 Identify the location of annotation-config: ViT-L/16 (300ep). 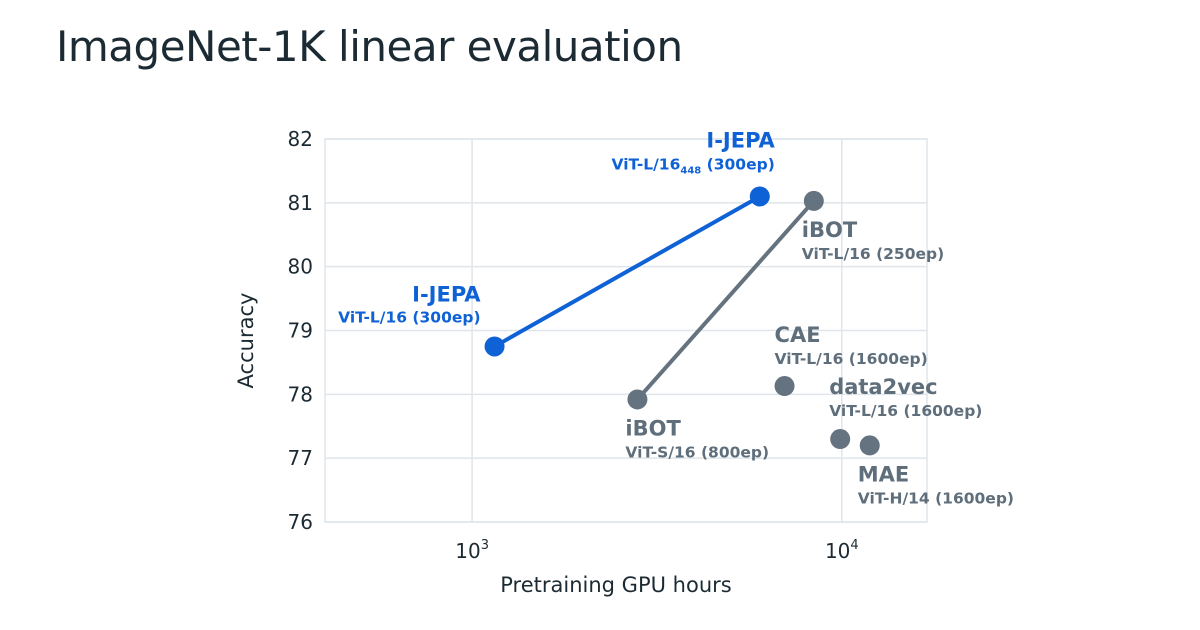
(409, 317).